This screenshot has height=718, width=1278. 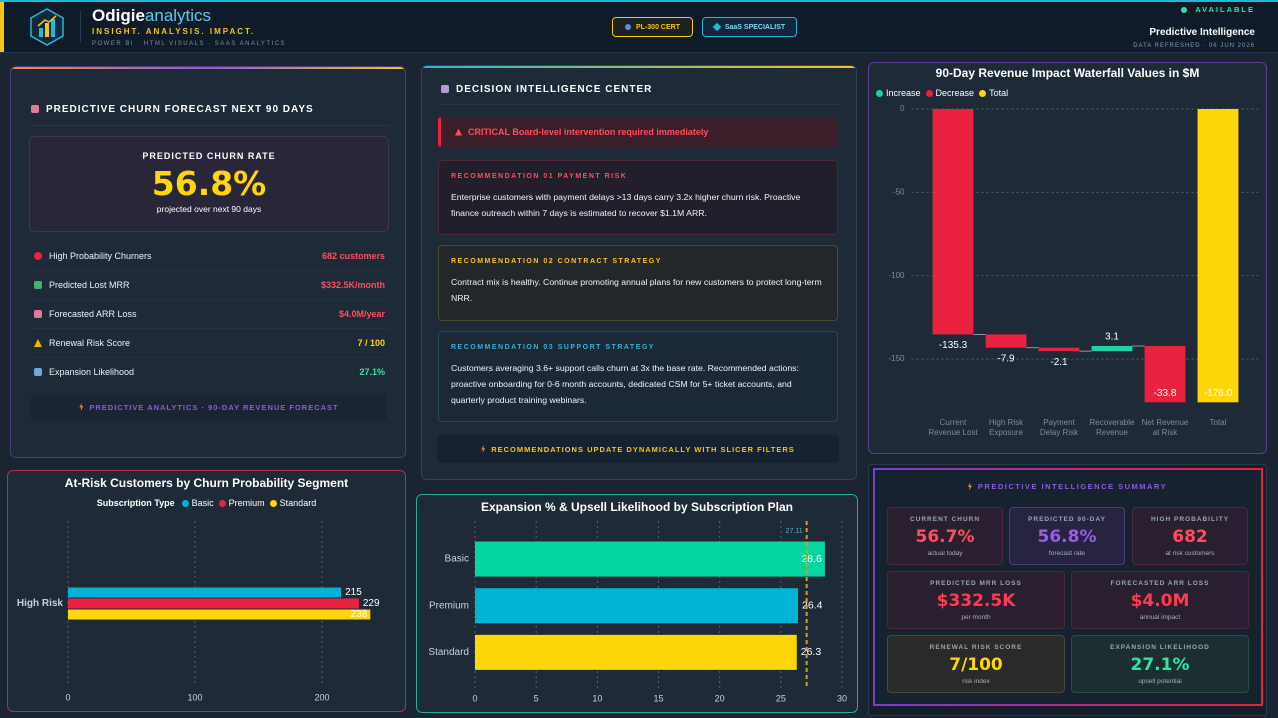 What do you see at coordinates (1218, 422) in the screenshot?
I see `x-tick-label: Total` at bounding box center [1218, 422].